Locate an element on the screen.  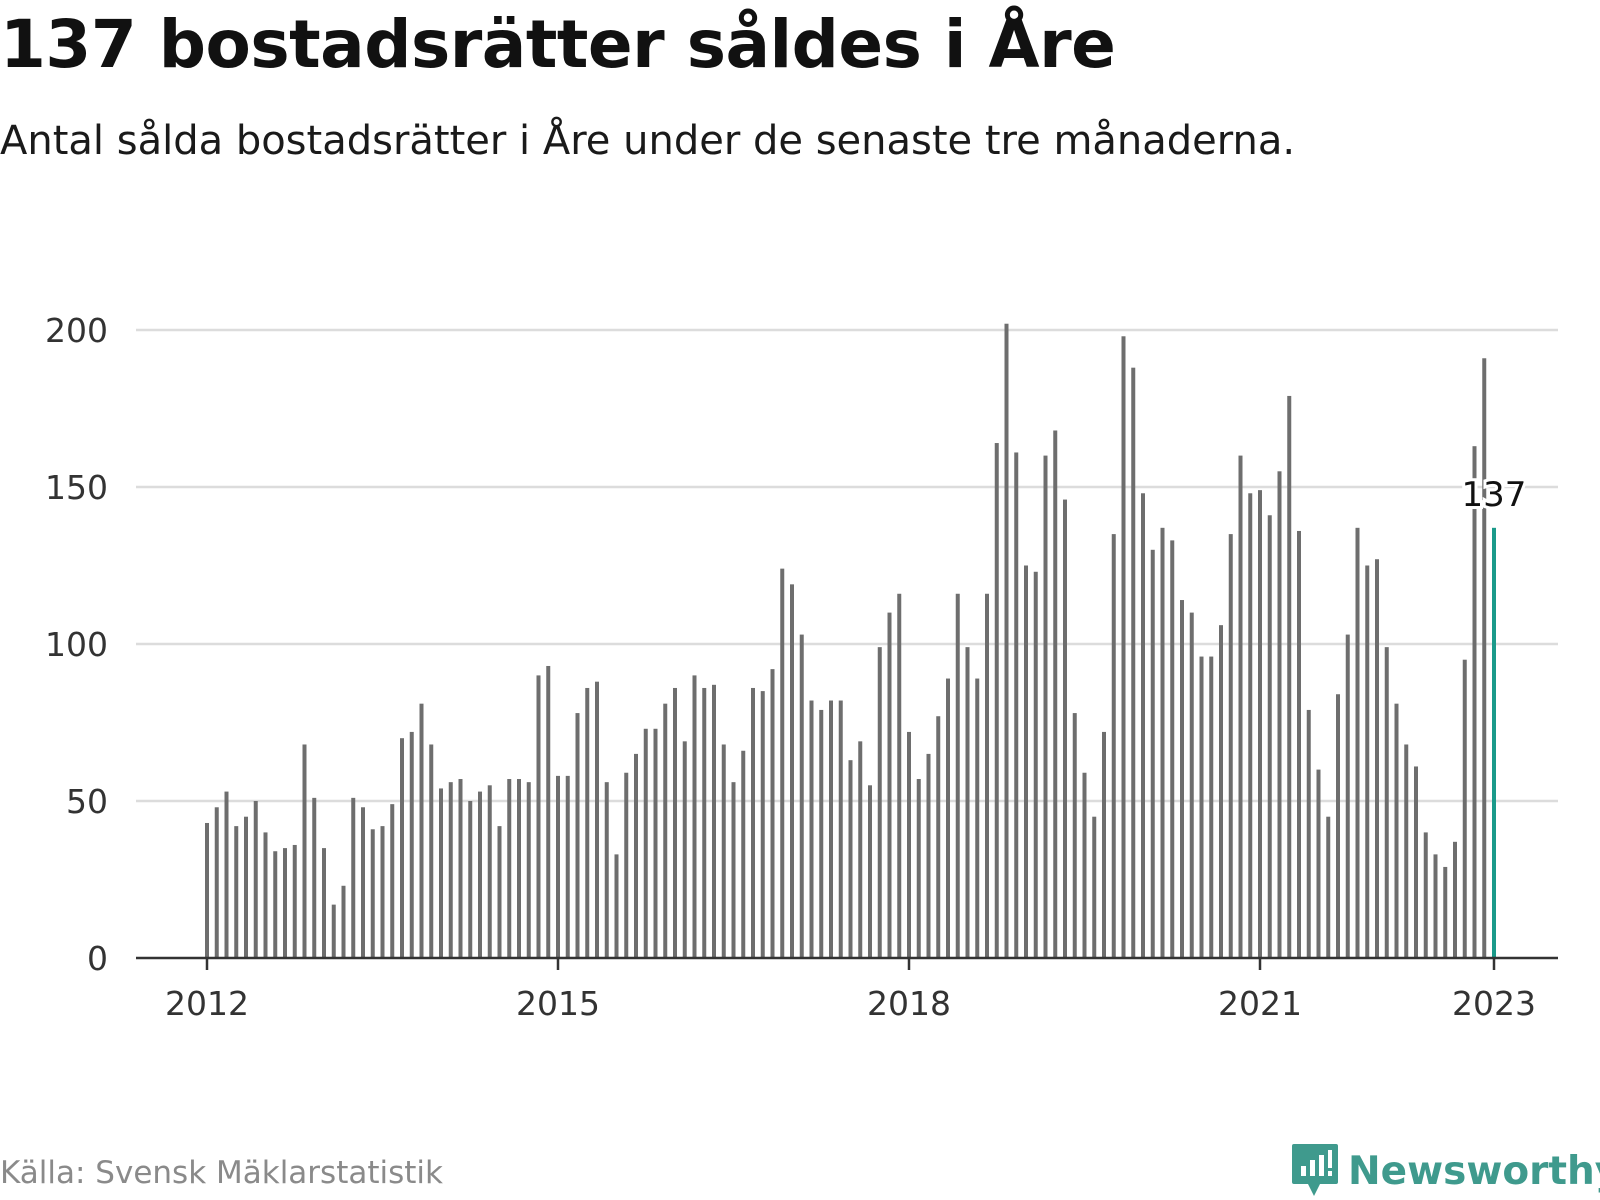
y-tick-label: 150 is located at coordinates (76, 487).